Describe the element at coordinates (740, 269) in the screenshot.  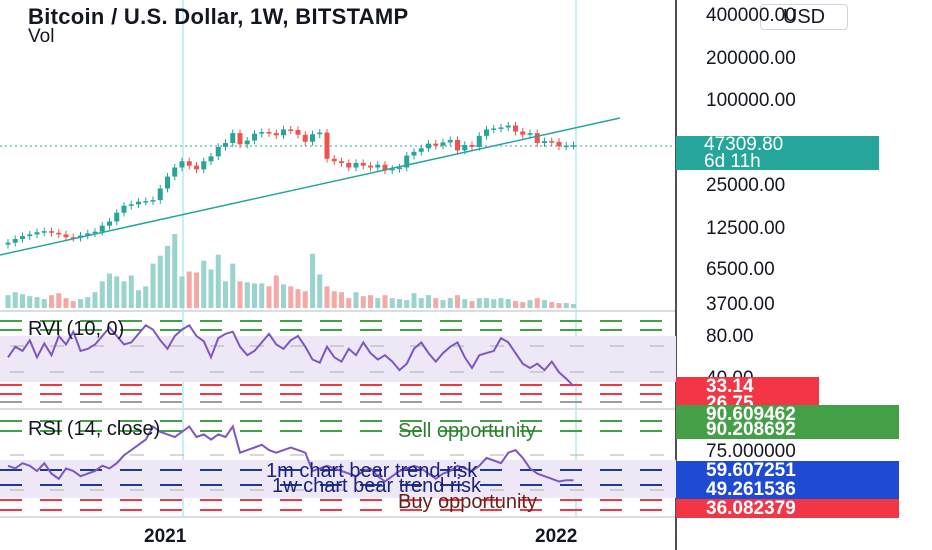
I see `price-tick: 6500.00` at that location.